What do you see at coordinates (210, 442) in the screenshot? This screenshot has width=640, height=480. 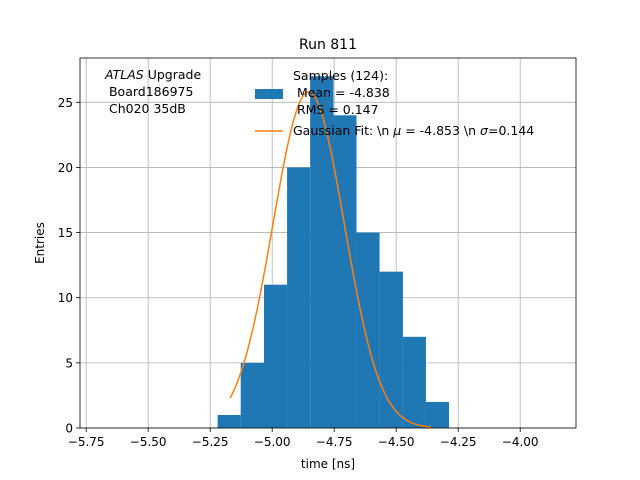 I see `x-tick-label: −5.25` at bounding box center [210, 442].